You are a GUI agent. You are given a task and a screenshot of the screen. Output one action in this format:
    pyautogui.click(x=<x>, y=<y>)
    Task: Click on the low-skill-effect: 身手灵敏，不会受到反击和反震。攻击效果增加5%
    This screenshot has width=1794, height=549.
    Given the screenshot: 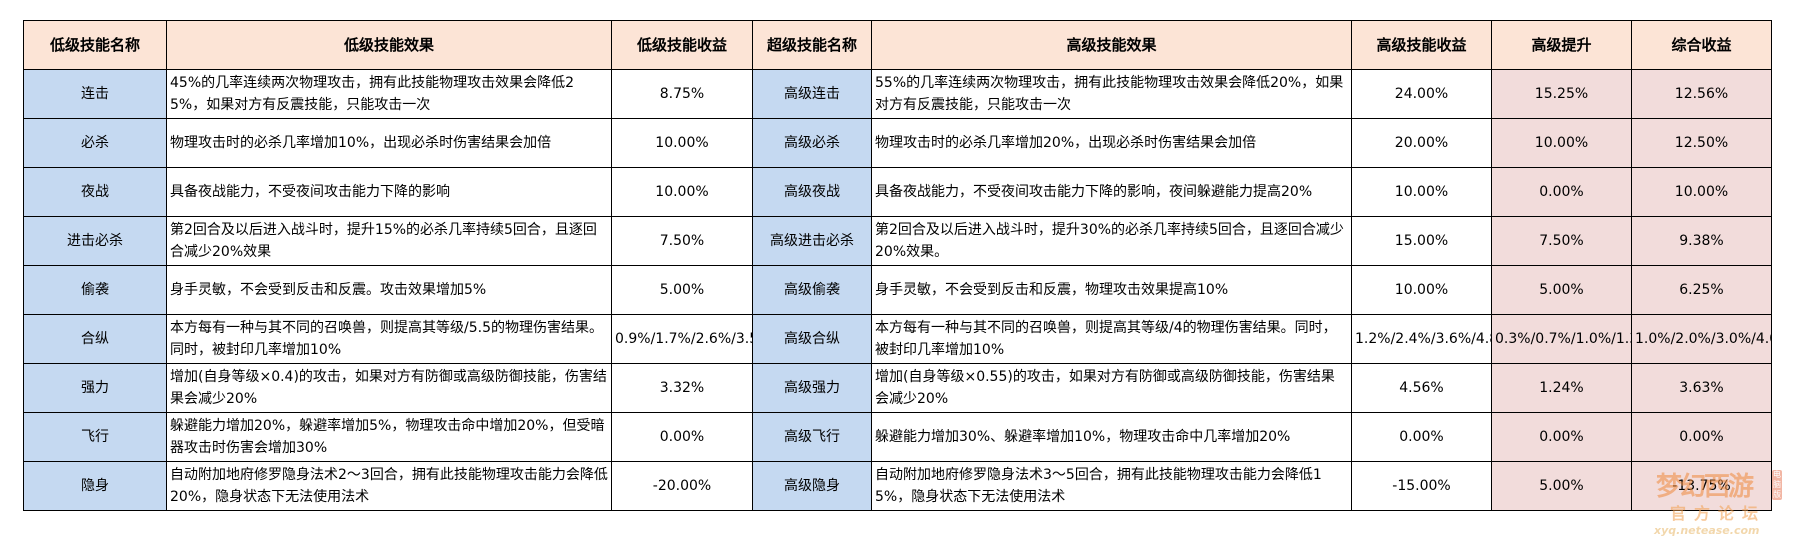 What is the action you would take?
    pyautogui.click(x=389, y=290)
    